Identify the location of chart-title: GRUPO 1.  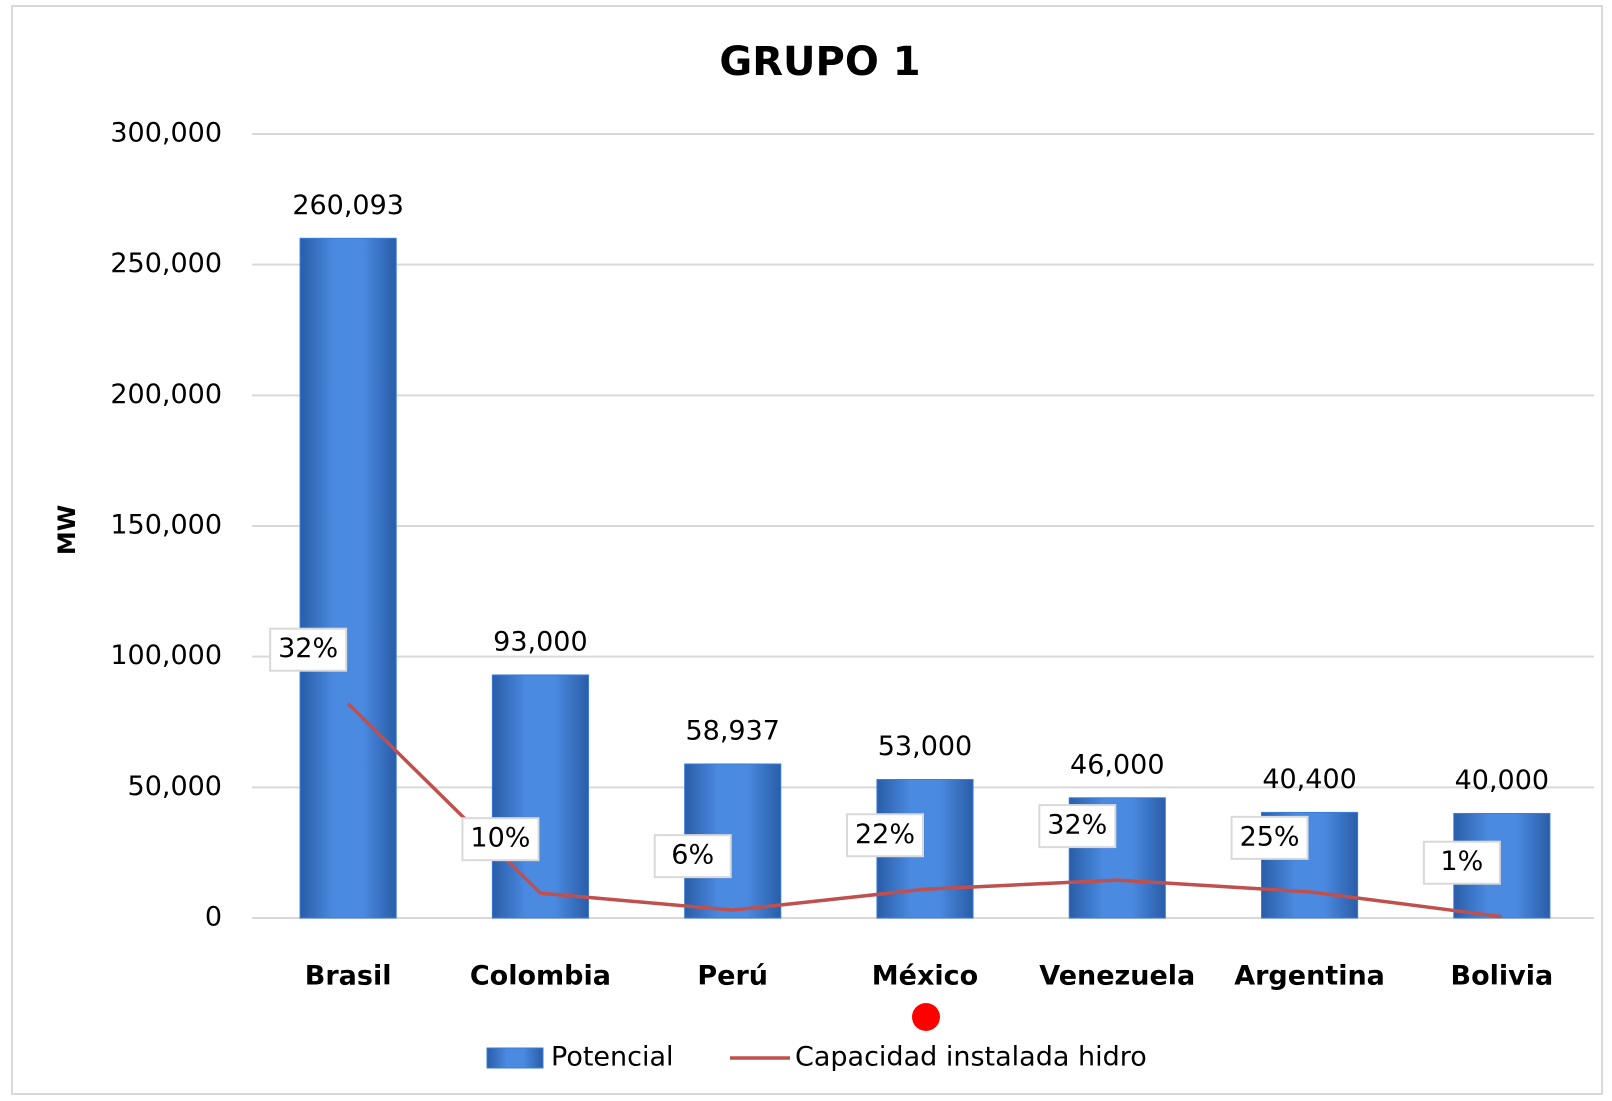
(819, 62).